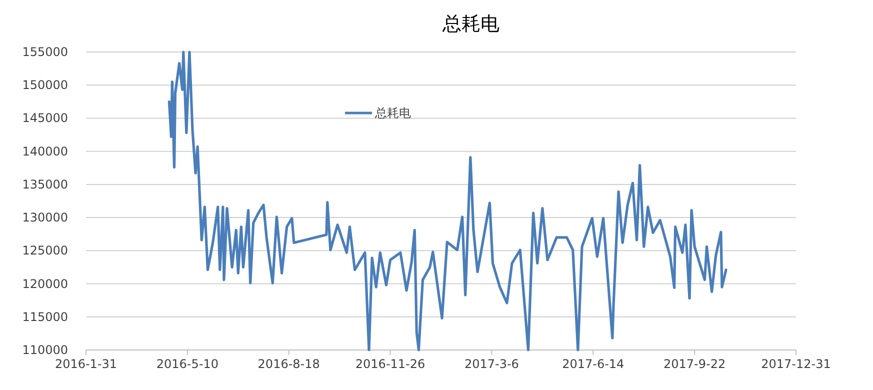 This screenshot has height=390, width=873. Describe the element at coordinates (390, 364) in the screenshot. I see `x-tick-label: 2016-11-26` at that location.